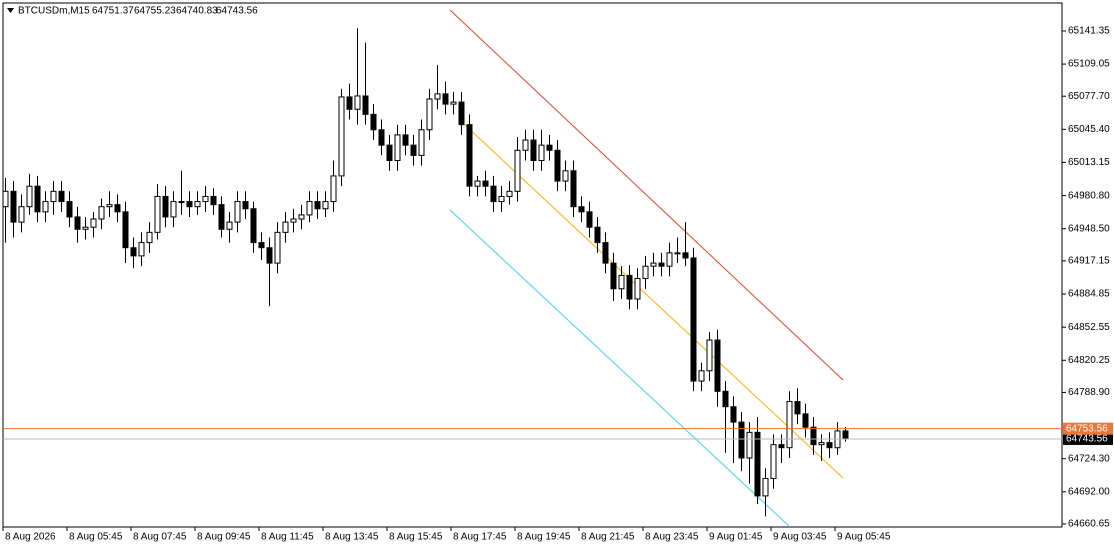  I want to click on x-tick-label: 8 Aug 2026, so click(30, 537).